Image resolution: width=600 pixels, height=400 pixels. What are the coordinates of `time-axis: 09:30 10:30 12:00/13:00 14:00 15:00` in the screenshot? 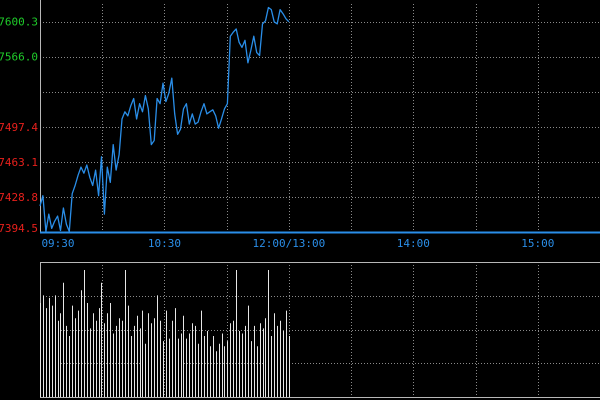 It's located at (297, 243).